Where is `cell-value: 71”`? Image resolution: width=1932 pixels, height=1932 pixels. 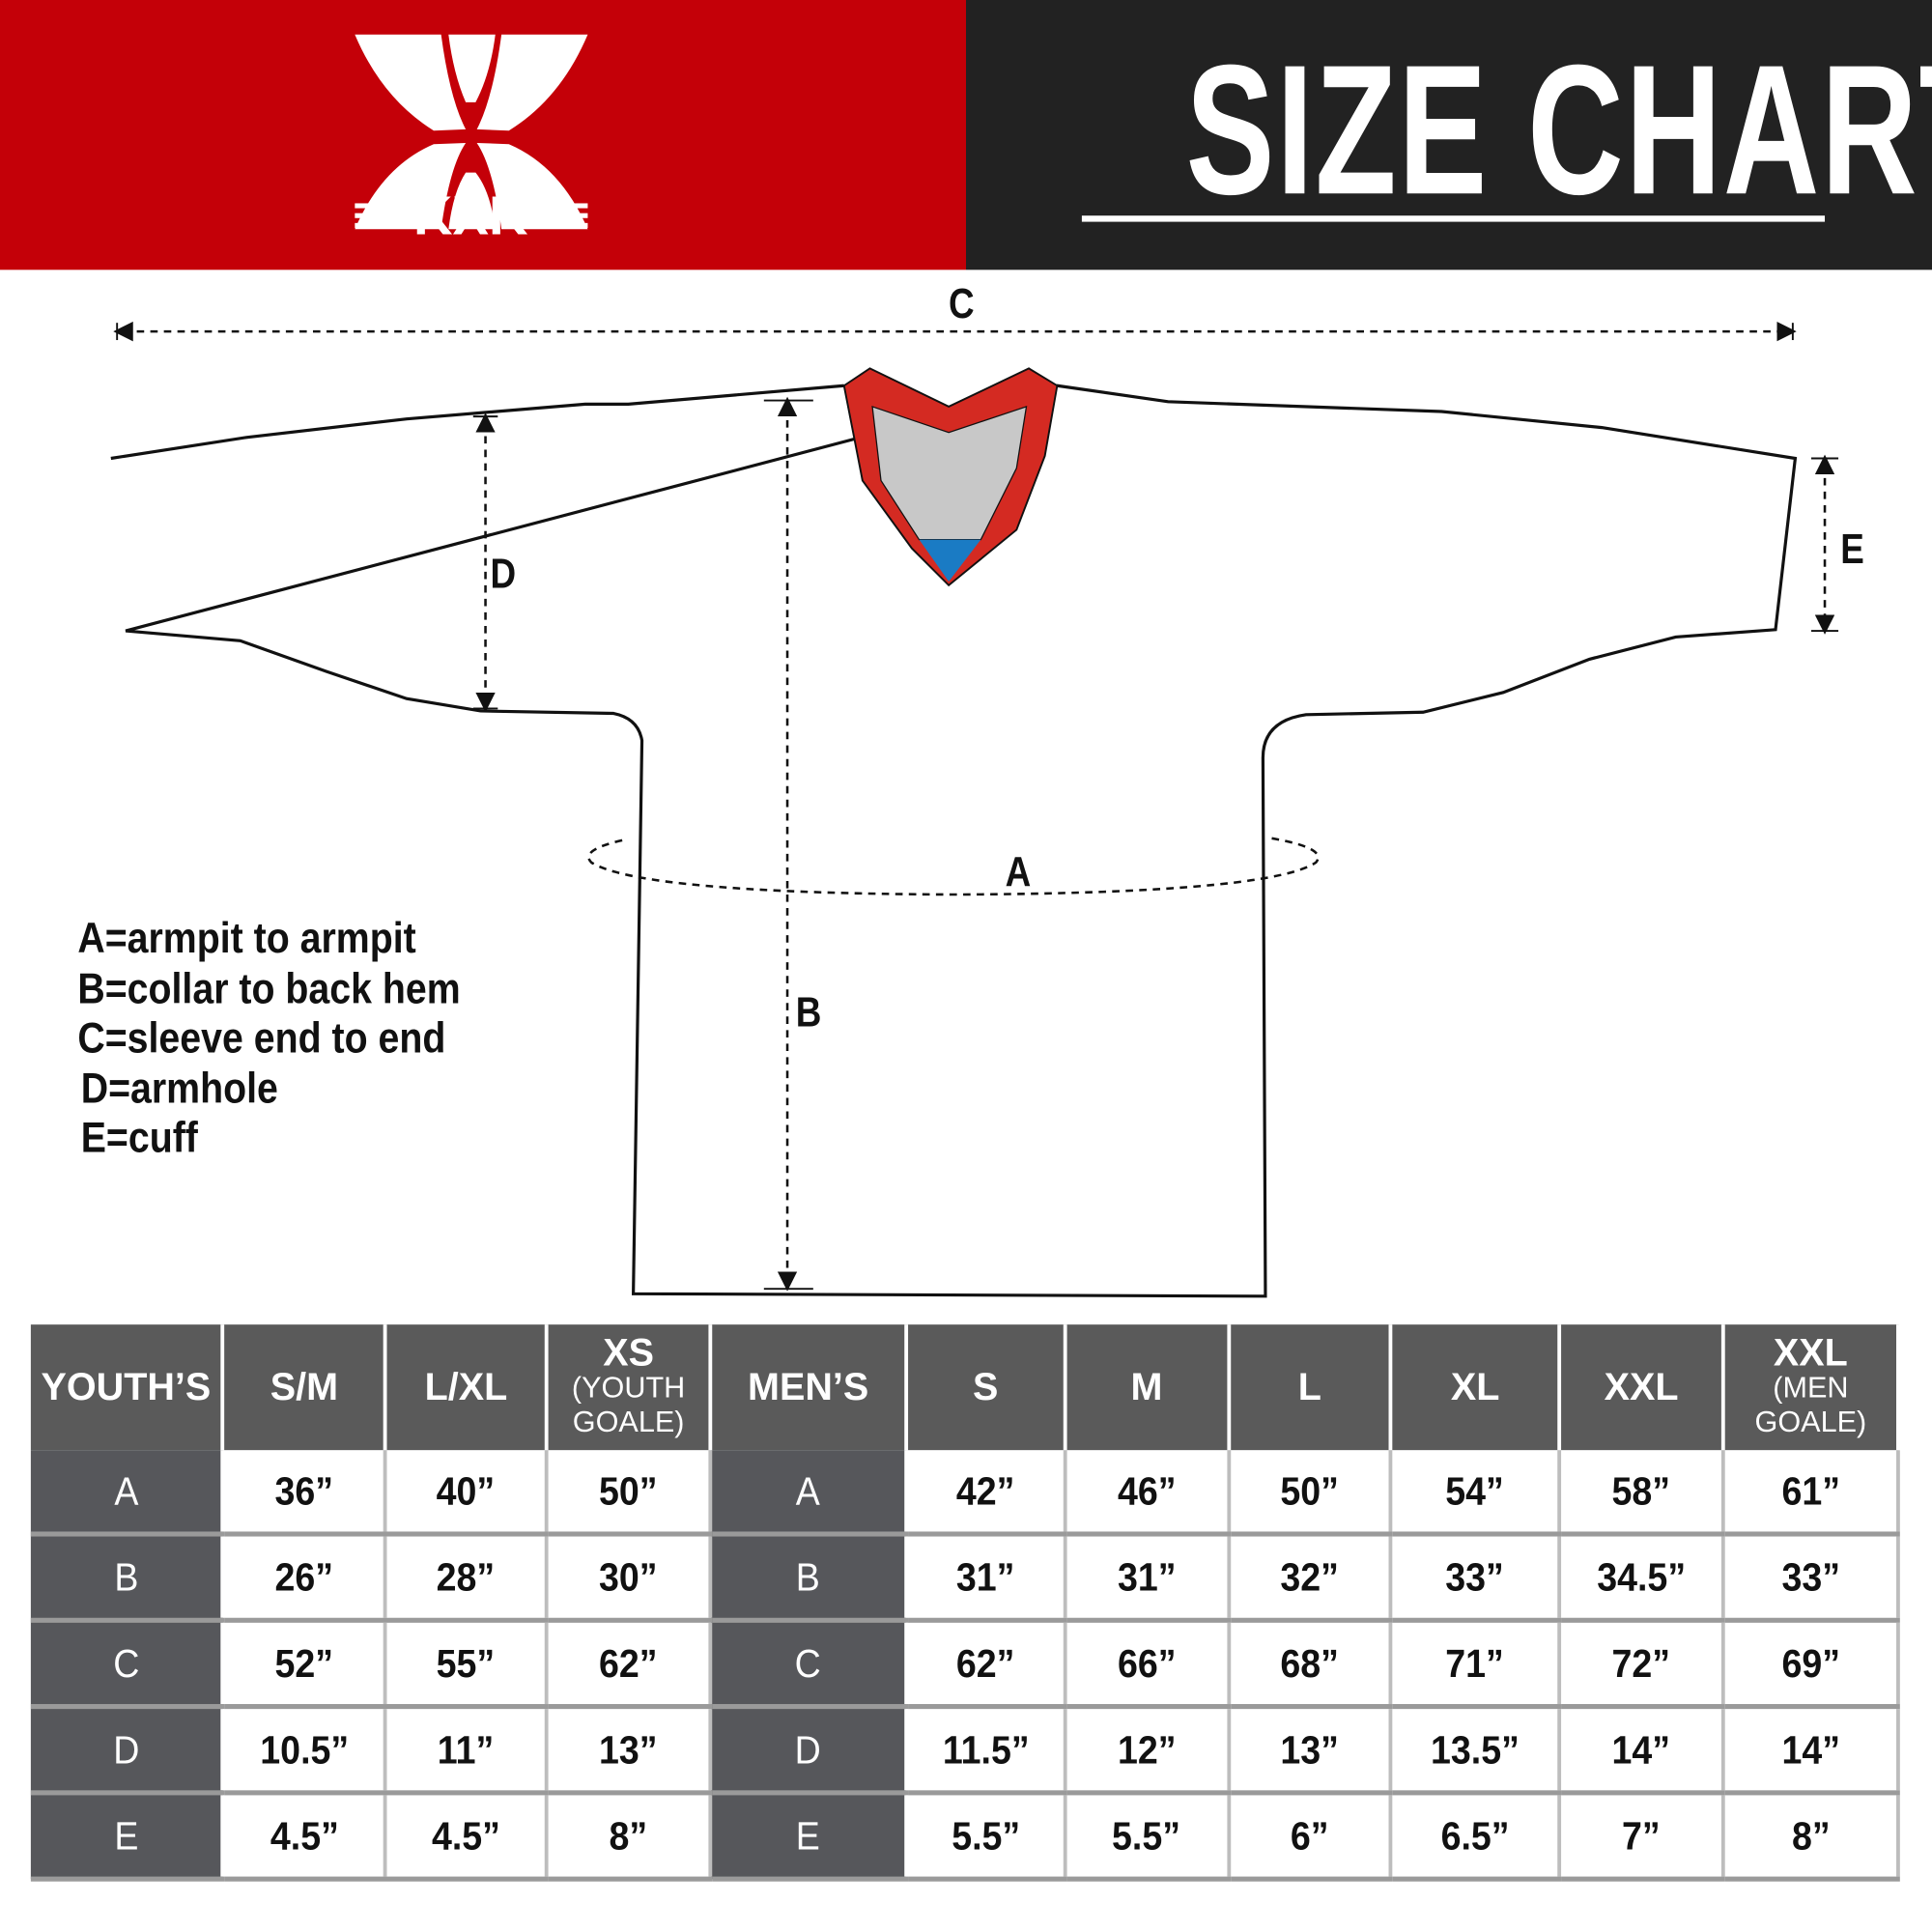
cell-value: 71” is located at coordinates (1475, 1663).